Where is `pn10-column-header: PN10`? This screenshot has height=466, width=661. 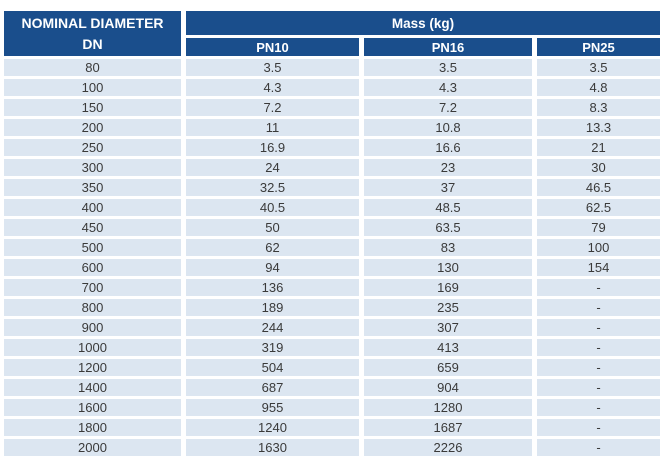 pn10-column-header: PN10 is located at coordinates (272, 47).